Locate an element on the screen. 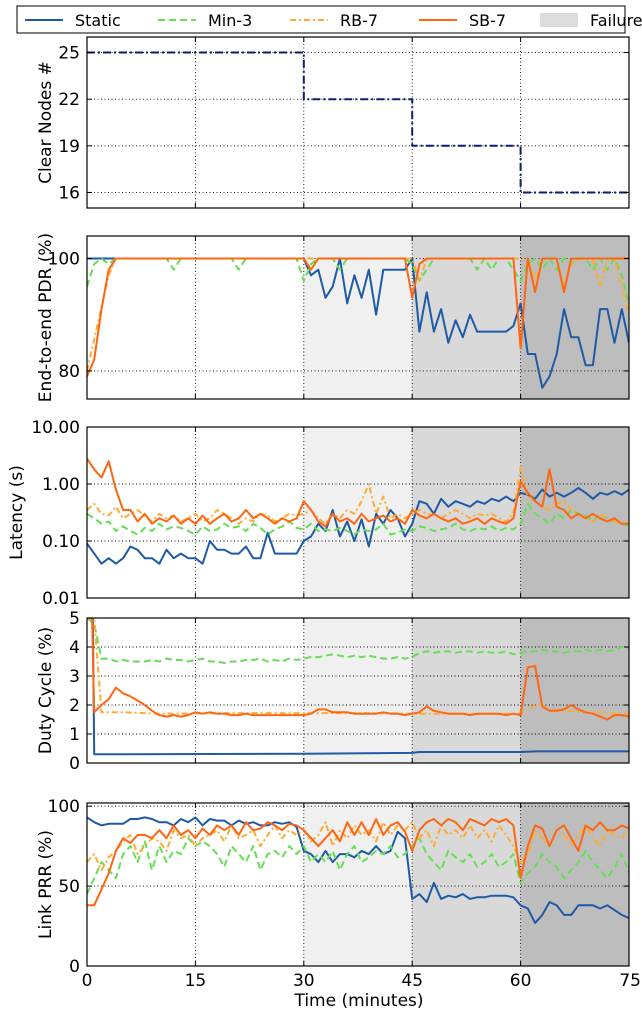  legend: Static Min-3 RB-7 SB-7 Failure is located at coordinates (329, 19).